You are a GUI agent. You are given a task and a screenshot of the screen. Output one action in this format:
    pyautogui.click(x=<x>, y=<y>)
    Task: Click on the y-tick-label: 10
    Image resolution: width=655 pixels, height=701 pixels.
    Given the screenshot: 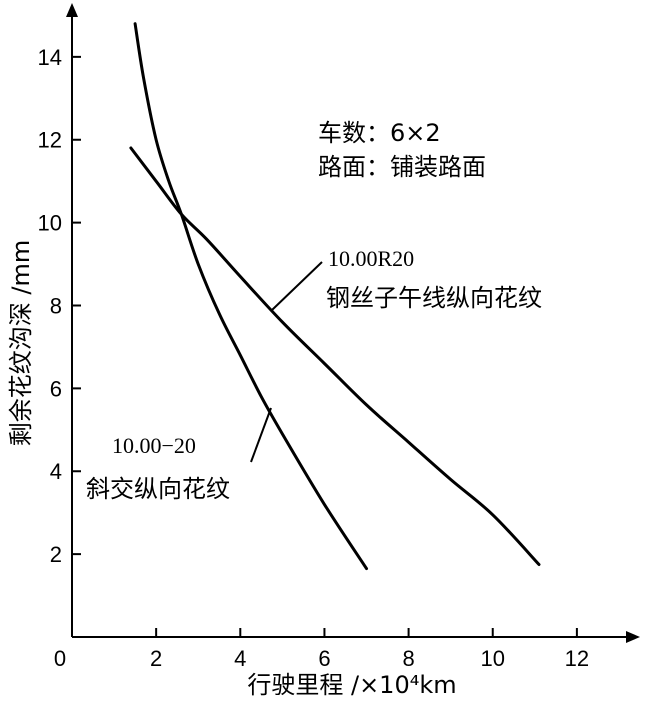 What is the action you would take?
    pyautogui.click(x=50, y=223)
    